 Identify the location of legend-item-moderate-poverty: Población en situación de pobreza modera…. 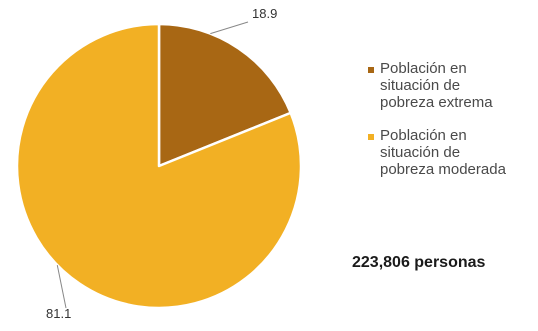
(453, 152).